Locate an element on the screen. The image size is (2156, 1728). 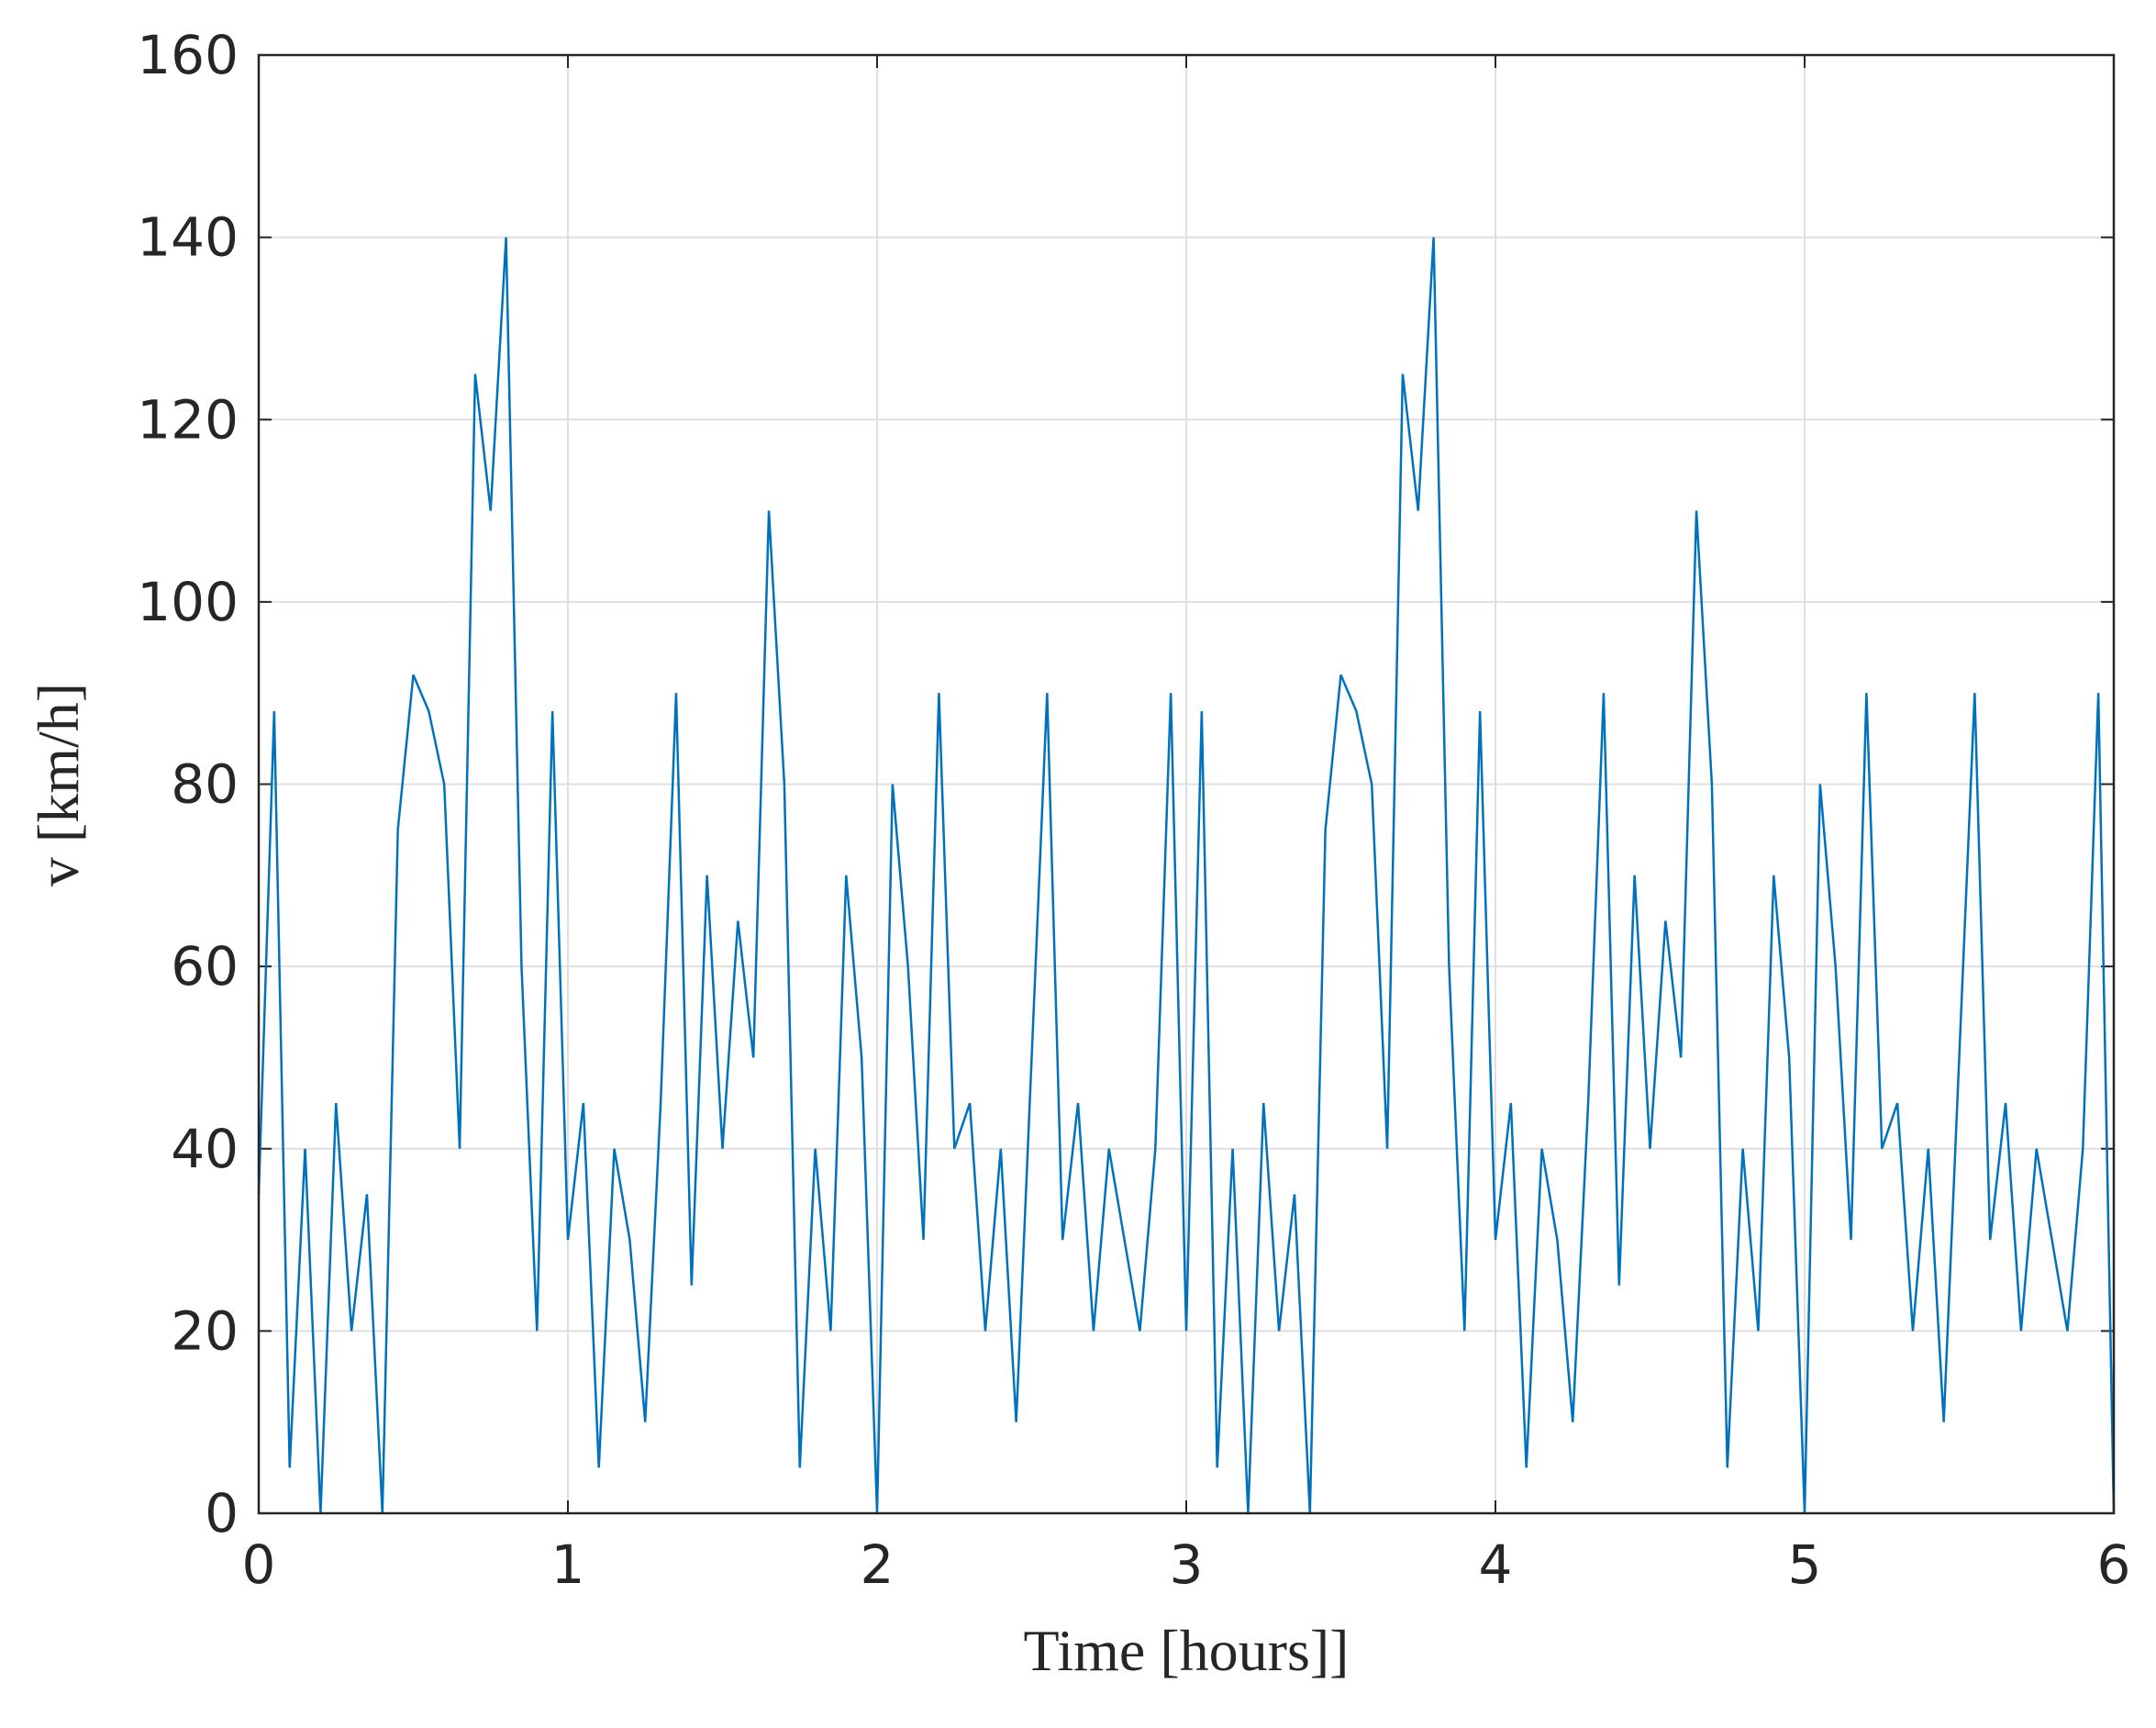
y-tick-label: 60 is located at coordinates (205, 966).